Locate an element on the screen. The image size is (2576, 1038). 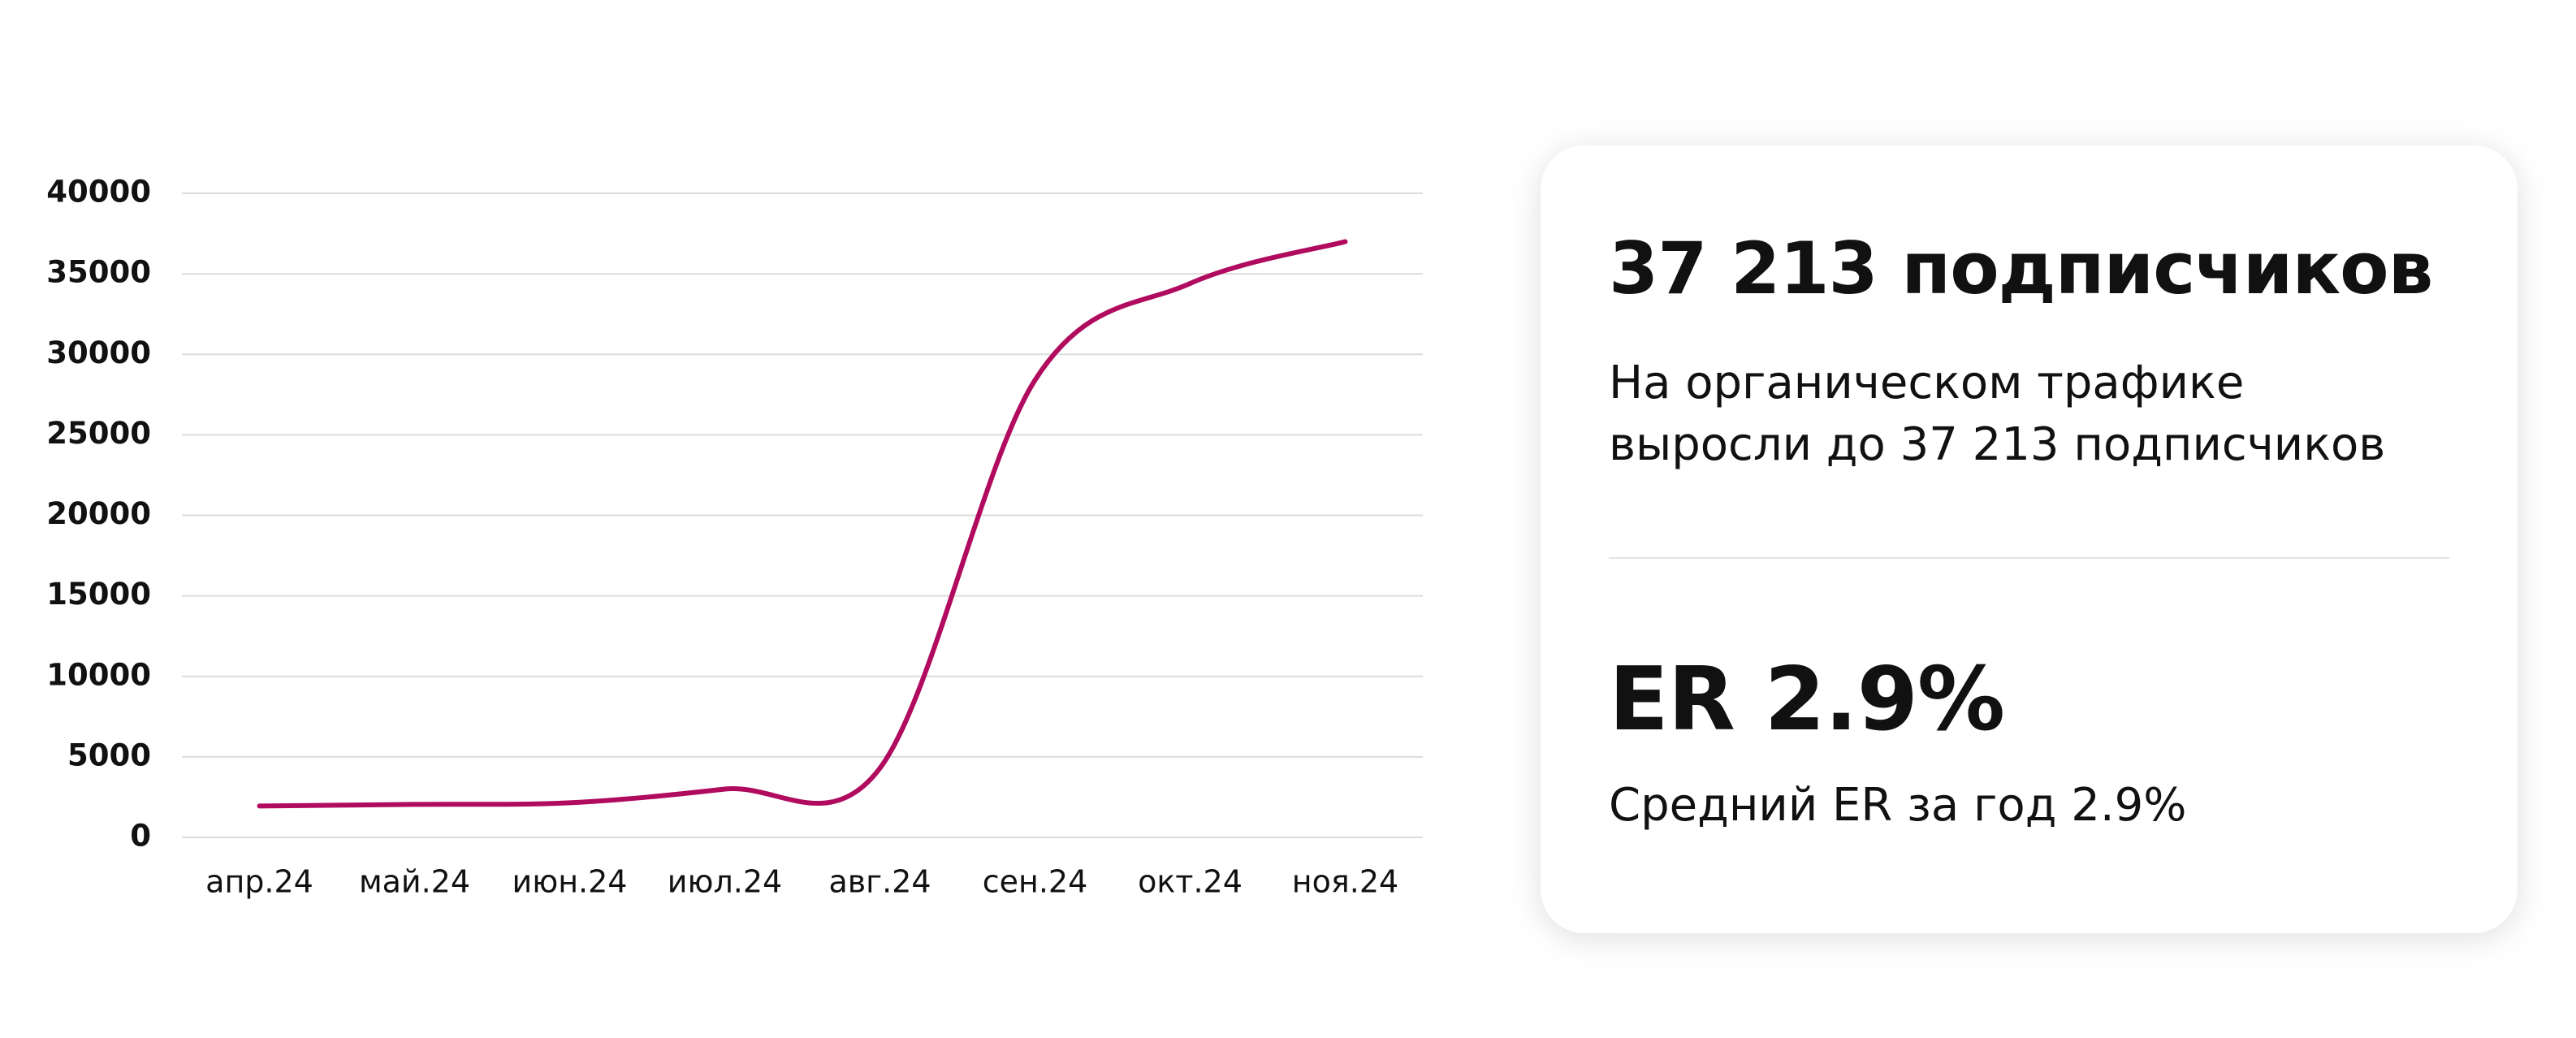
x-tick-label: июл.24 is located at coordinates (725, 882).